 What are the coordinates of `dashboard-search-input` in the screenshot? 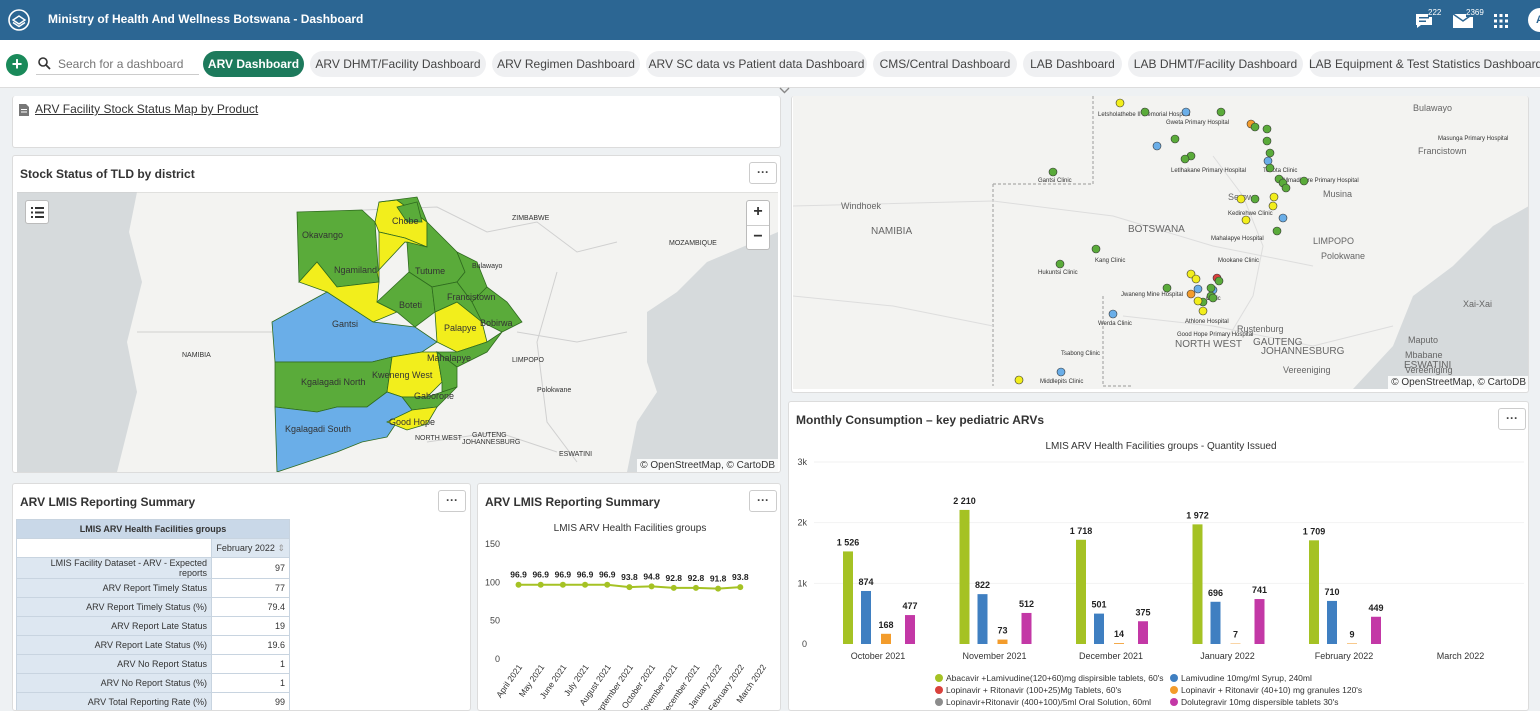 It's located at (117, 64).